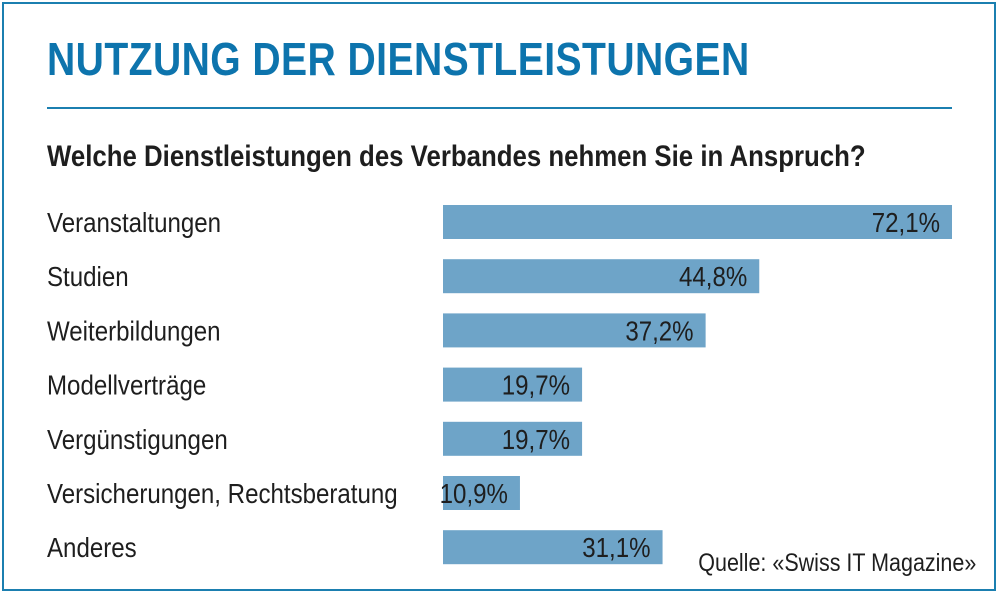  What do you see at coordinates (836, 563) in the screenshot?
I see `source-note: Quelle: «Swiss IT Magazine»` at bounding box center [836, 563].